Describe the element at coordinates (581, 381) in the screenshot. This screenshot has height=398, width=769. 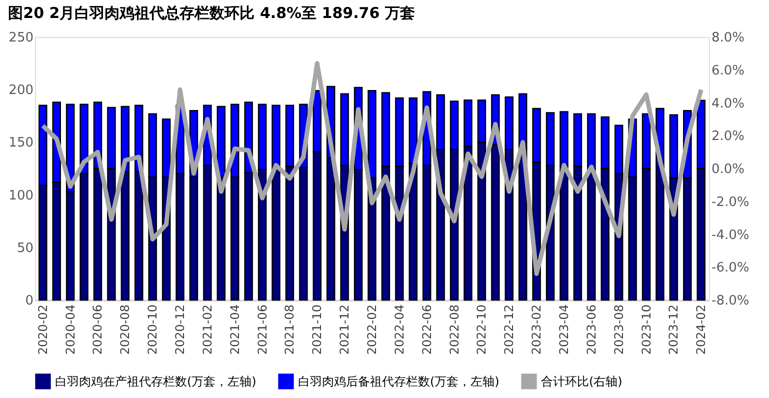
I see `legend-label: 合计环比(右轴)` at that location.